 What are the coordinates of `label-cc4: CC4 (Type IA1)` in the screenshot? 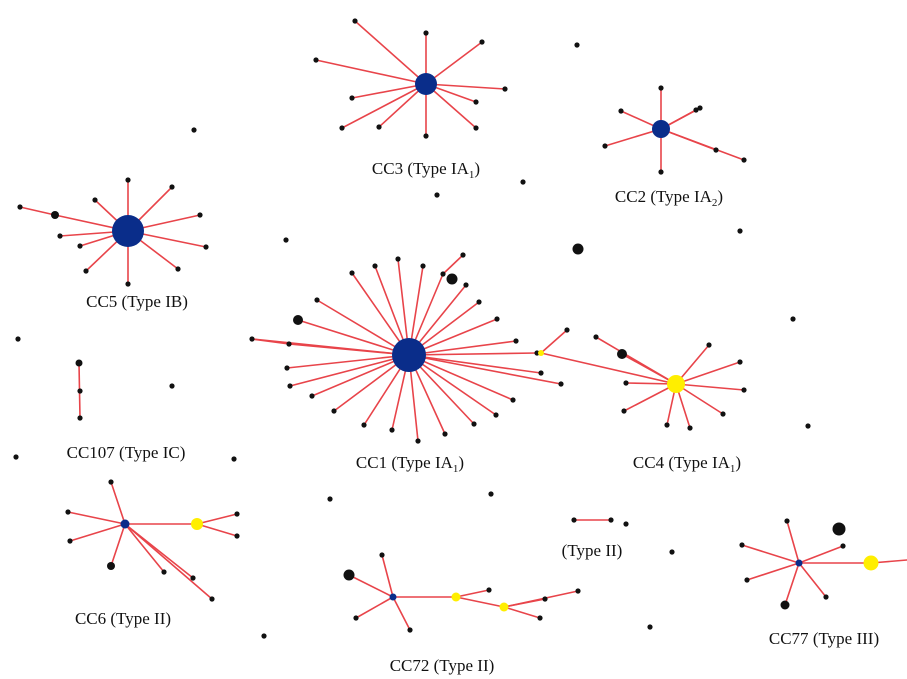 It's located at (687, 464).